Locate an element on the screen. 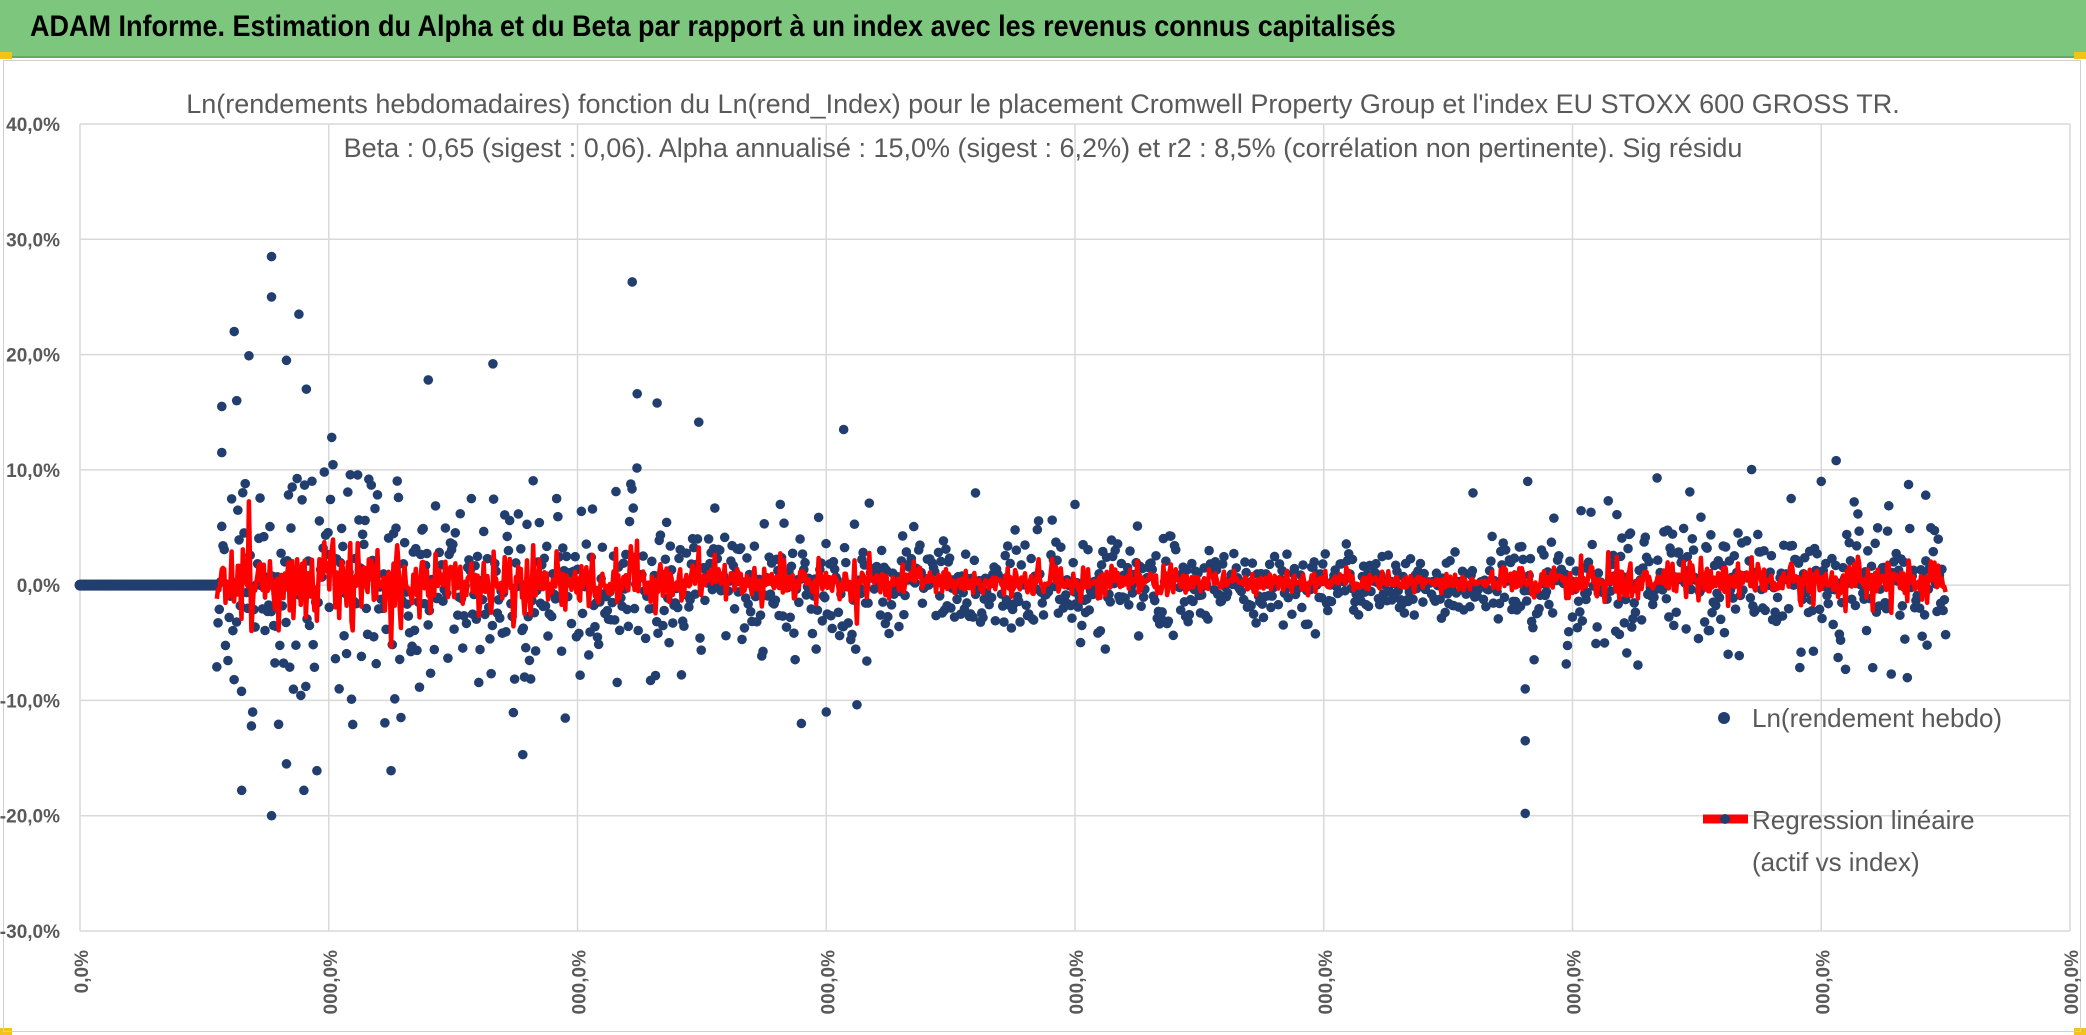  legend-marker-dot is located at coordinates (1725, 819).